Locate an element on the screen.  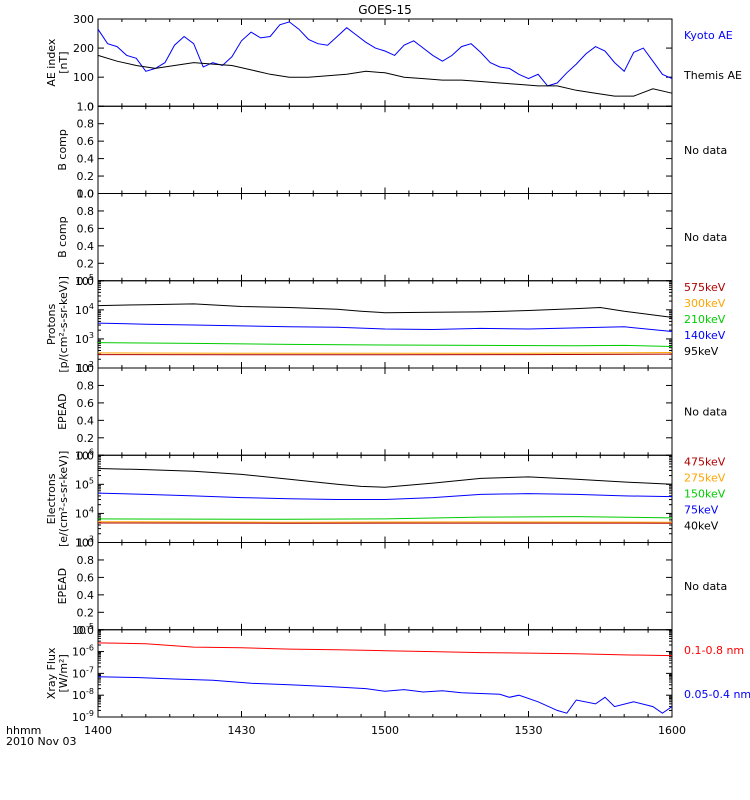
y-tick-label: 10⁻⁵ is located at coordinates (83, 629).